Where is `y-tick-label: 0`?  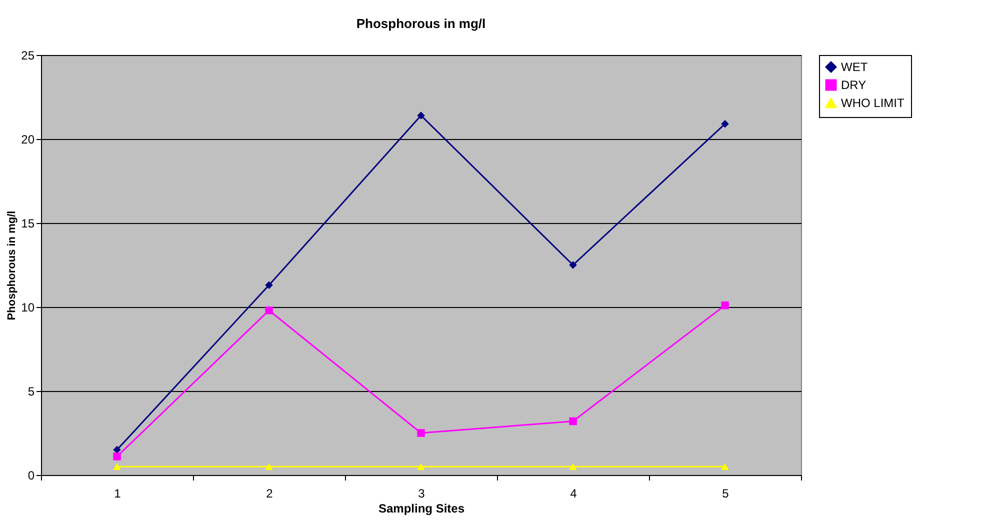 y-tick-label: 0 is located at coordinates (31, 475).